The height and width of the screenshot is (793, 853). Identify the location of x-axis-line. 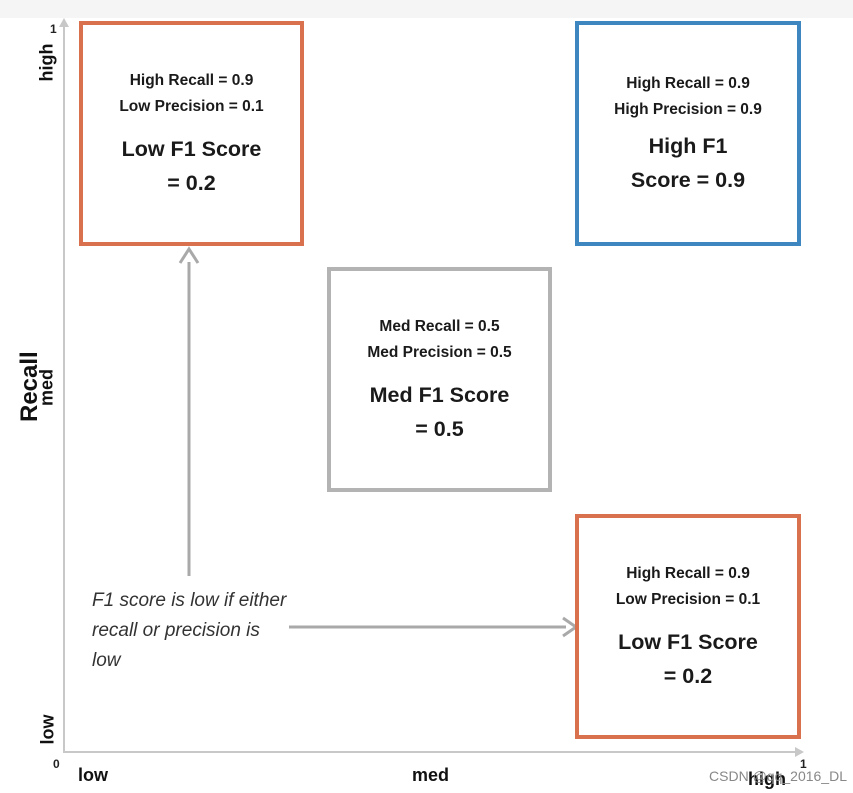
(429, 752).